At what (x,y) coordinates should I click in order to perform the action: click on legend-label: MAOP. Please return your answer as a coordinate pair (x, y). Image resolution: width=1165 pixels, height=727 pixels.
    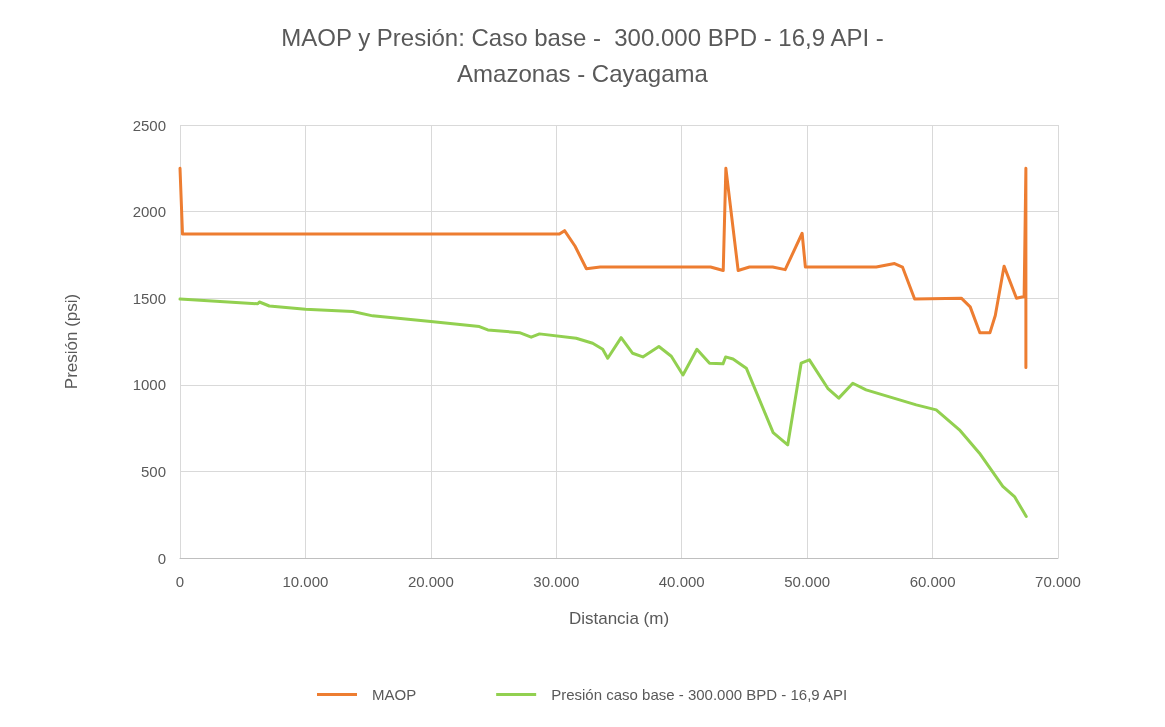
    Looking at the image, I should click on (394, 694).